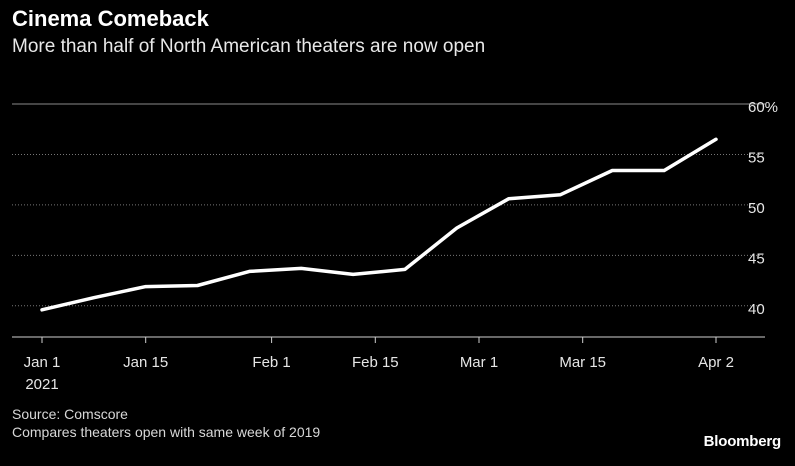 The image size is (795, 466). Describe the element at coordinates (41, 384) in the screenshot. I see `x-tick-year-label: 2021` at that location.